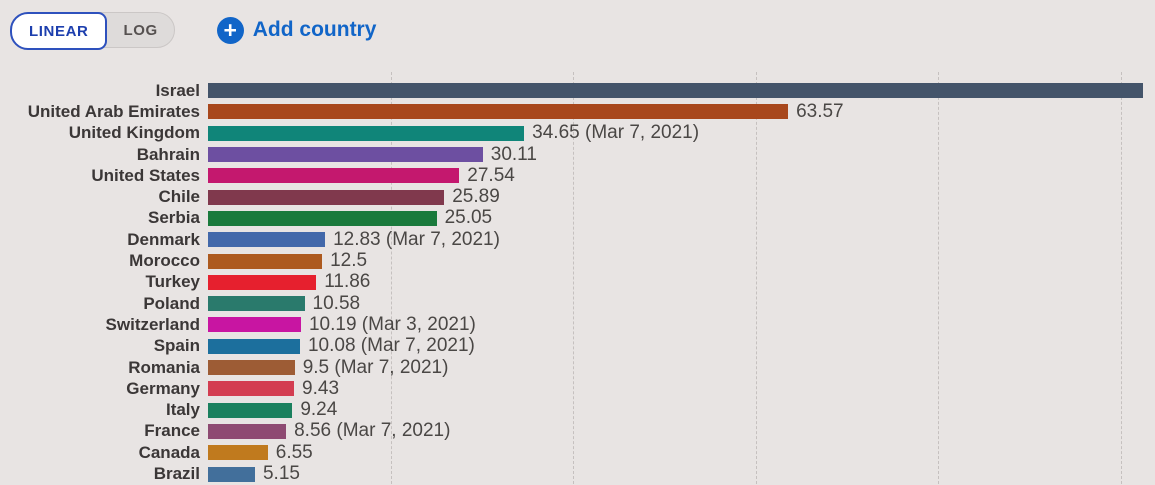 The width and height of the screenshot is (1155, 485). I want to click on value-label: 10.58, so click(336, 303).